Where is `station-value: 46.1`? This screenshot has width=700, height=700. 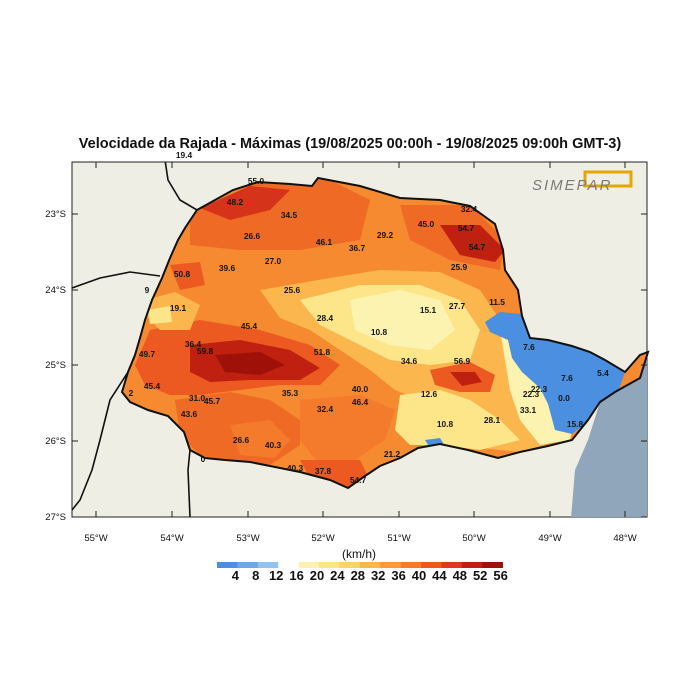 station-value: 46.1 is located at coordinates (324, 242).